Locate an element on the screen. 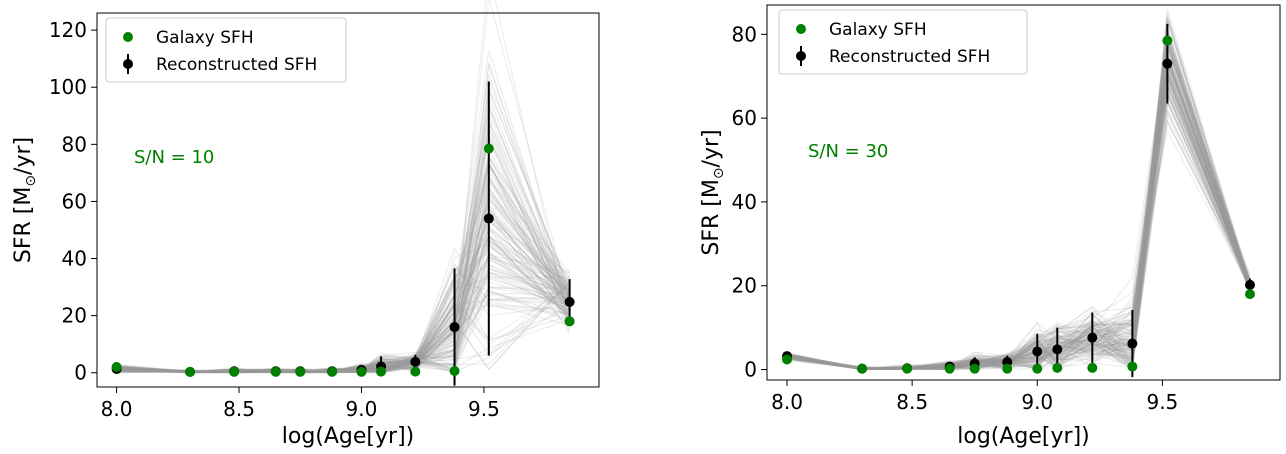  y-tick-label: 0 is located at coordinates (750, 370).